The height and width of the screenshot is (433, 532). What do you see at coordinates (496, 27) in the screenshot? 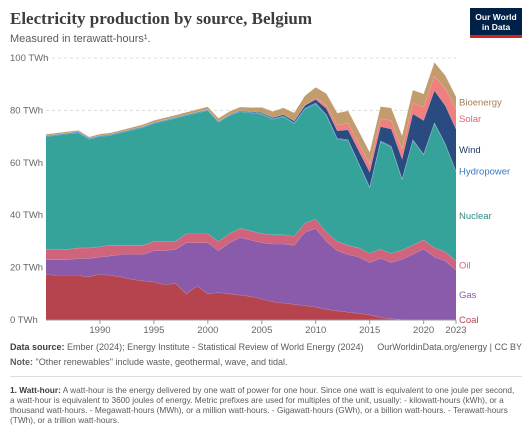
I see `logo-line-2: in Data` at bounding box center [496, 27].